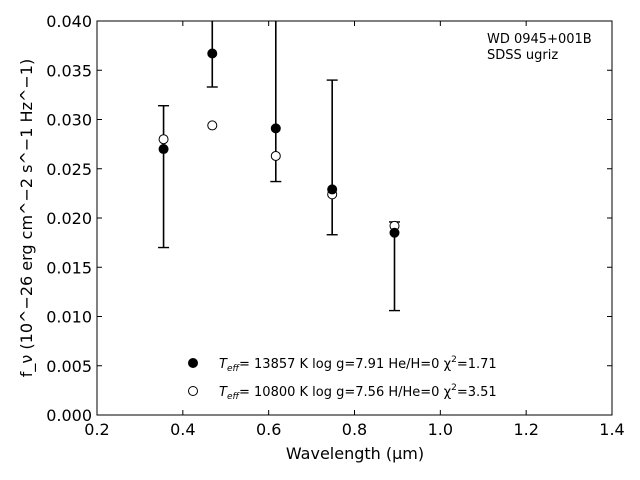 This screenshot has height=480, width=640. I want to click on x-tick-label: 1.4, so click(611, 429).